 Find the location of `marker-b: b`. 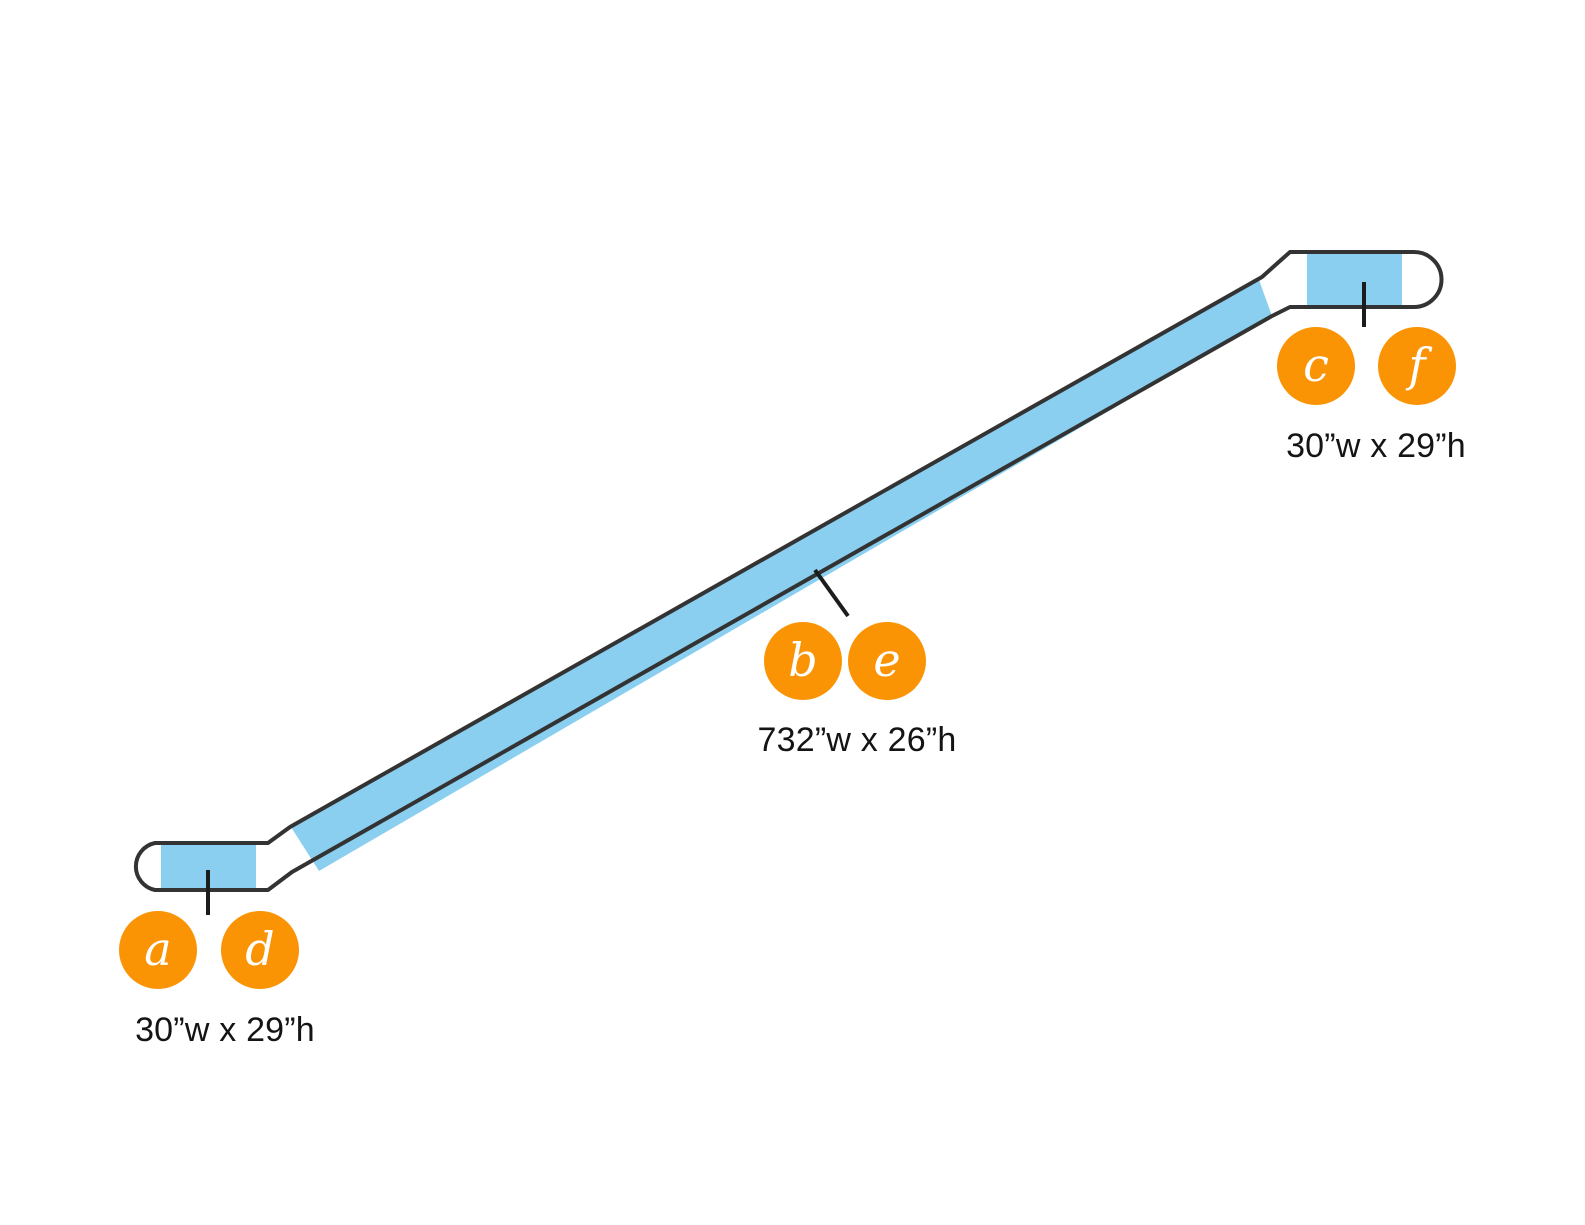

marker-b: b is located at coordinates (803, 661).